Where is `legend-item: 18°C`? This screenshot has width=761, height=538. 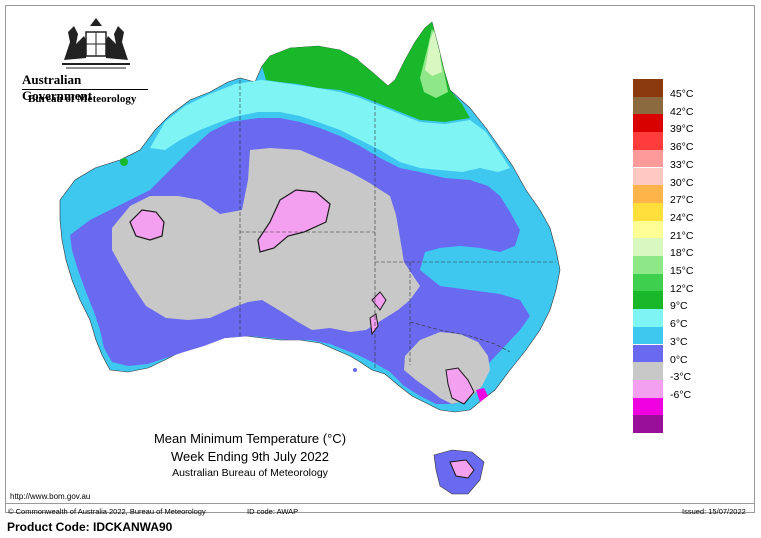 legend-item: 18°C is located at coordinates (678, 249).